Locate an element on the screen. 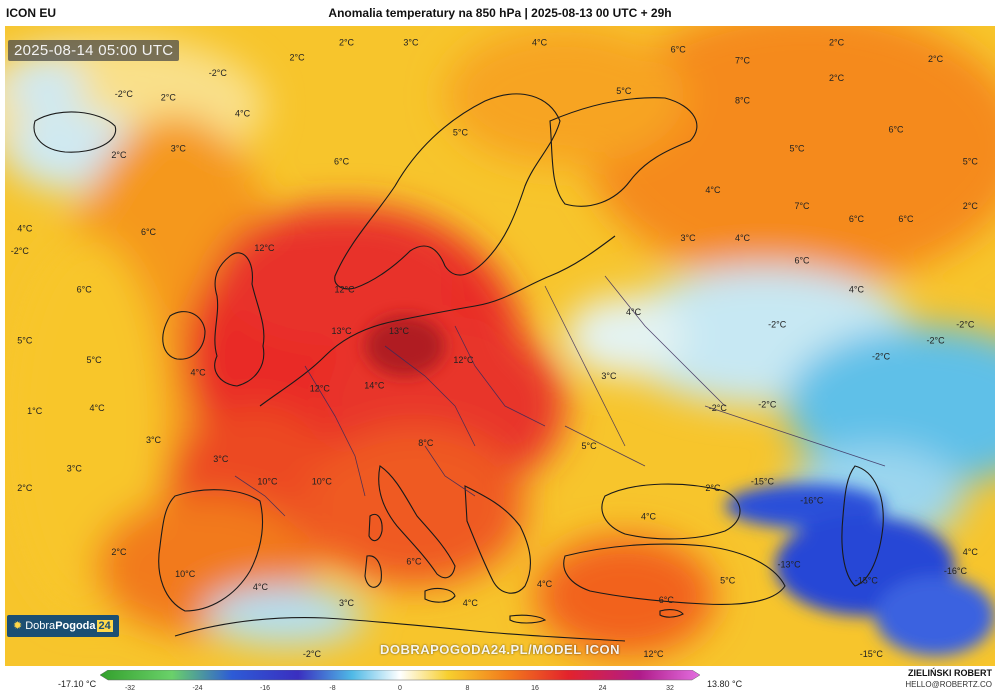  brand-part3: 24 is located at coordinates (104, 626).